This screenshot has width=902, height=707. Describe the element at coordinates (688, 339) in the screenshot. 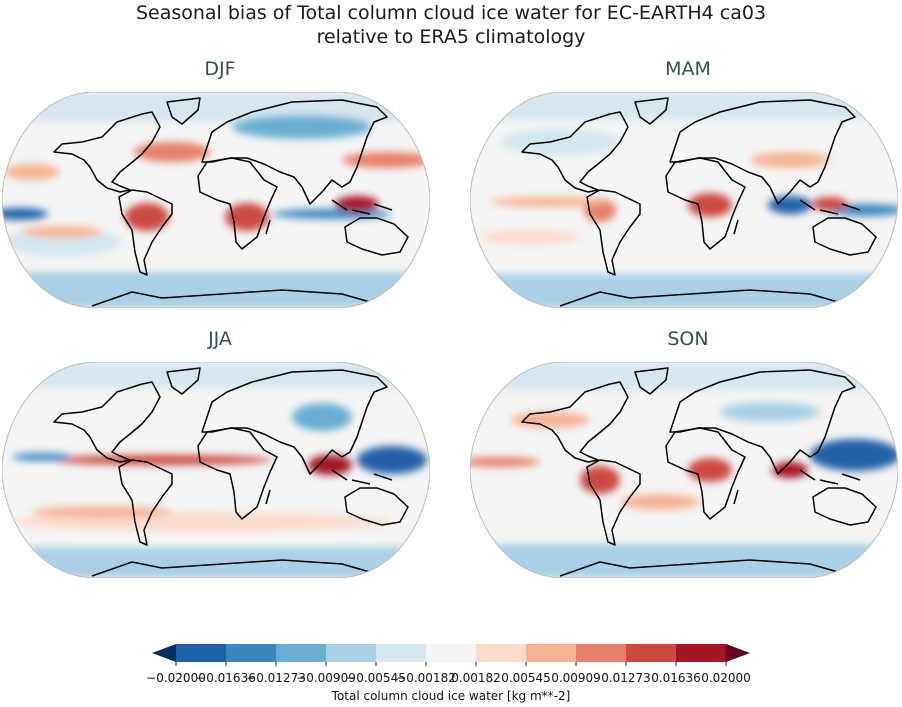

I see `panel-title-son: SON` at that location.